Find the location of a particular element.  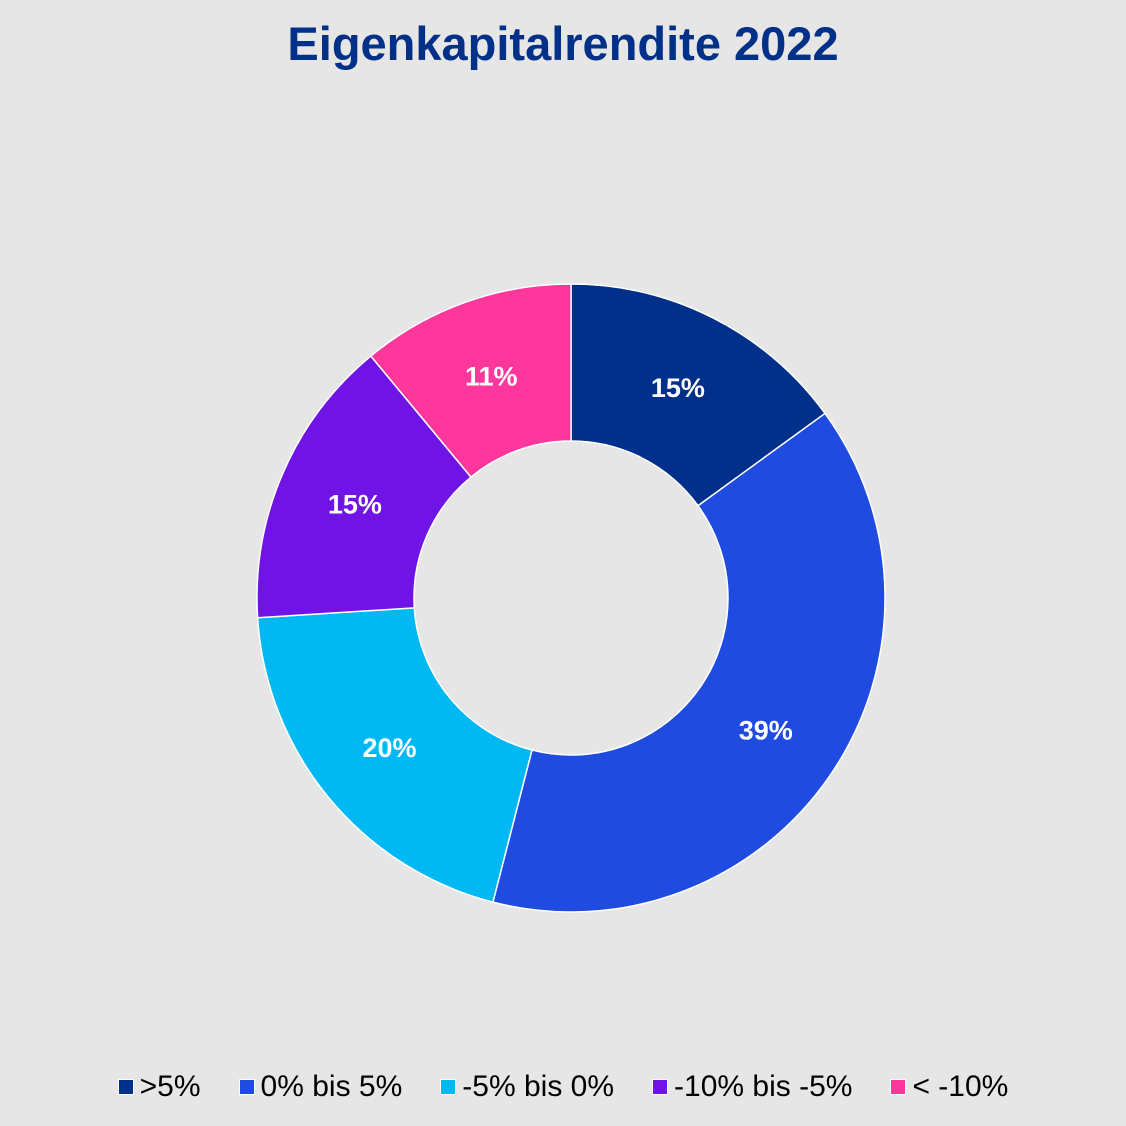

legend-item: >5% is located at coordinates (159, 1087).